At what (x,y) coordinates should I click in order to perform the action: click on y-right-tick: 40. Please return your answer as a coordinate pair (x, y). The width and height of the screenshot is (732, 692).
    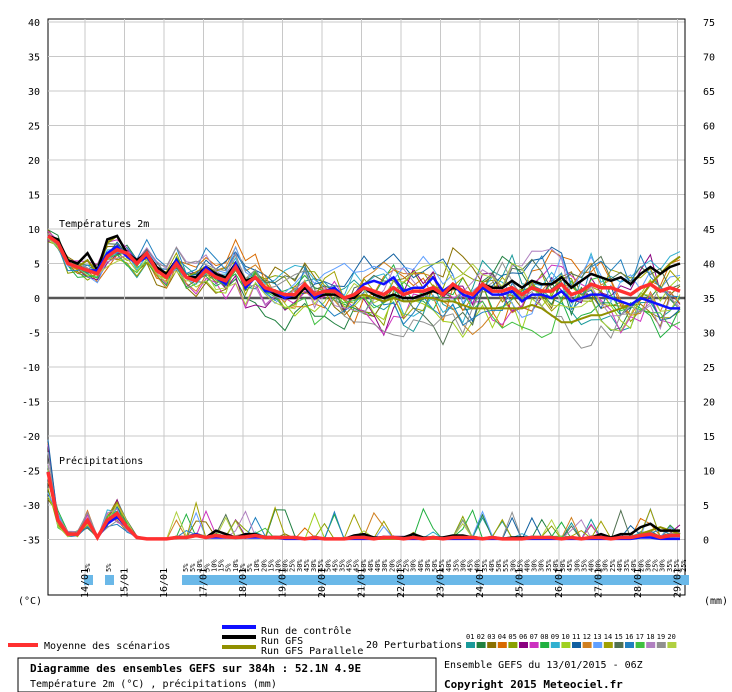
    Looking at the image, I should click on (709, 265).